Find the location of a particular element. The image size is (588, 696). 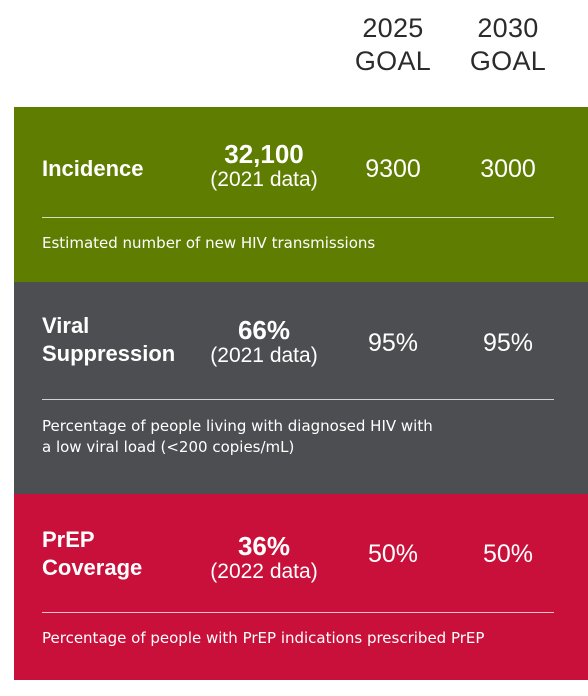

incidence-current: 32,100 (2021 data) is located at coordinates (264, 166).